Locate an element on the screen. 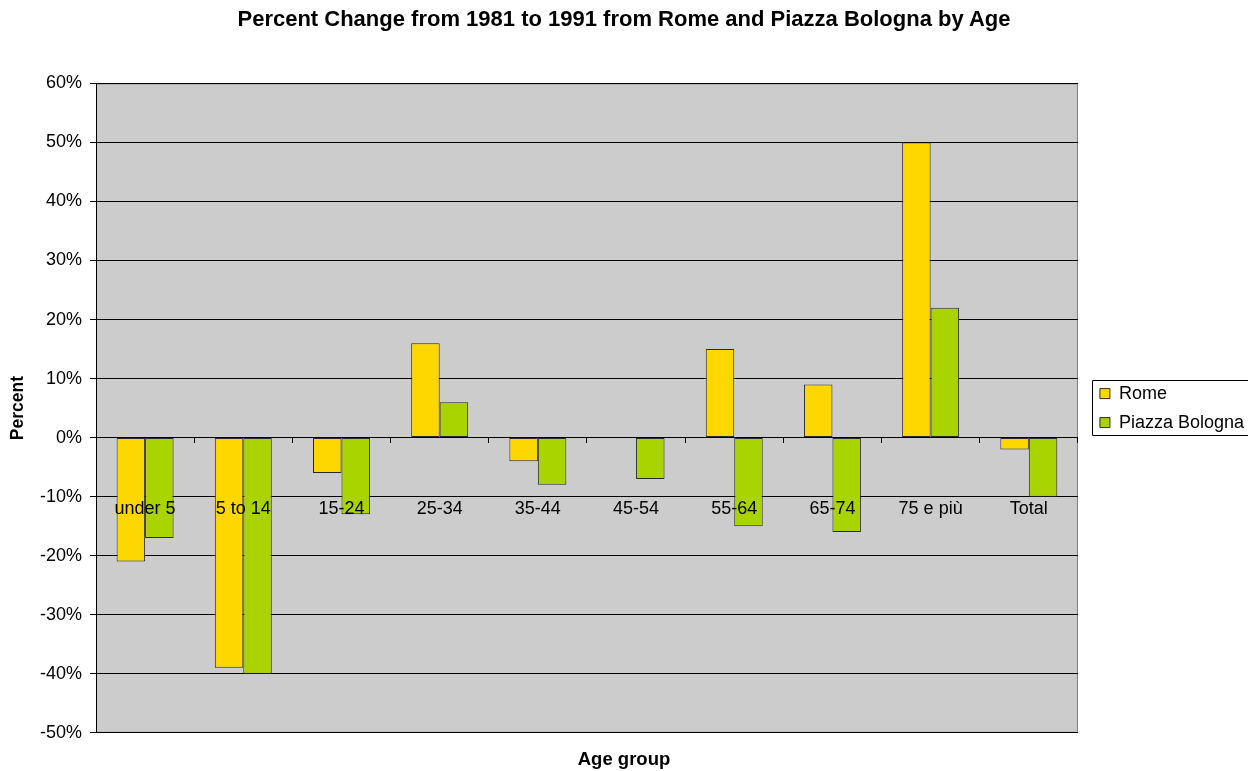  y-tick-label: 40% is located at coordinates (63, 200).